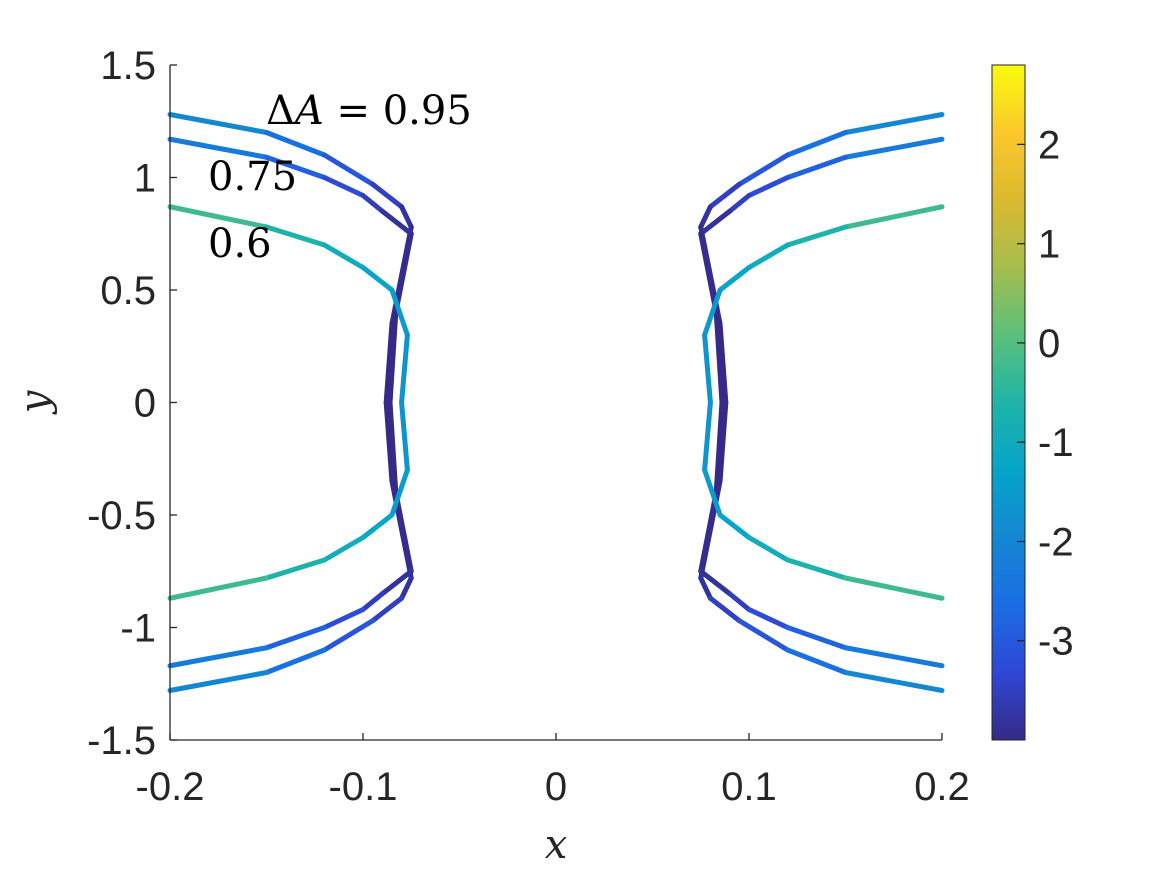 The width and height of the screenshot is (1167, 875). Describe the element at coordinates (307, 111) in the screenshot. I see `annotation-delta-var: A` at that location.